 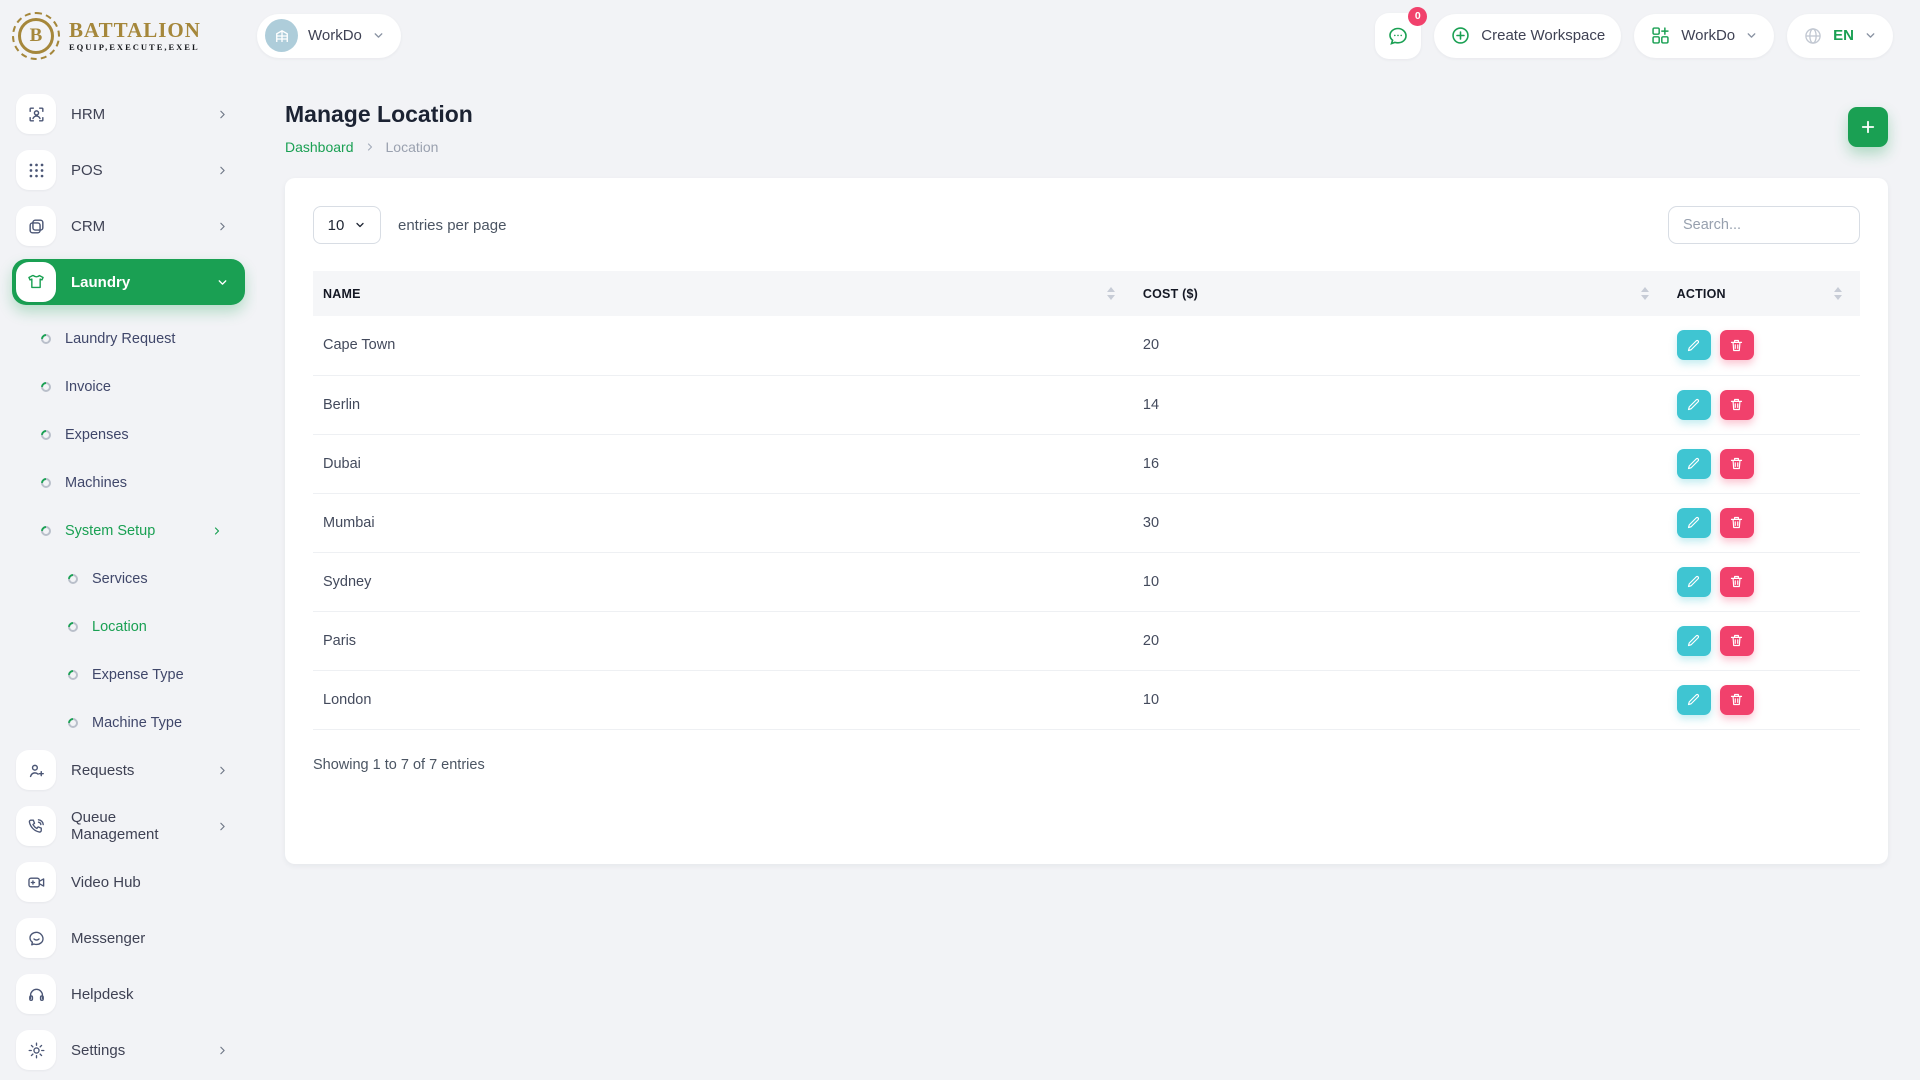 What do you see at coordinates (1086, 582) in the screenshot?
I see `table-row: Sydney 10` at bounding box center [1086, 582].